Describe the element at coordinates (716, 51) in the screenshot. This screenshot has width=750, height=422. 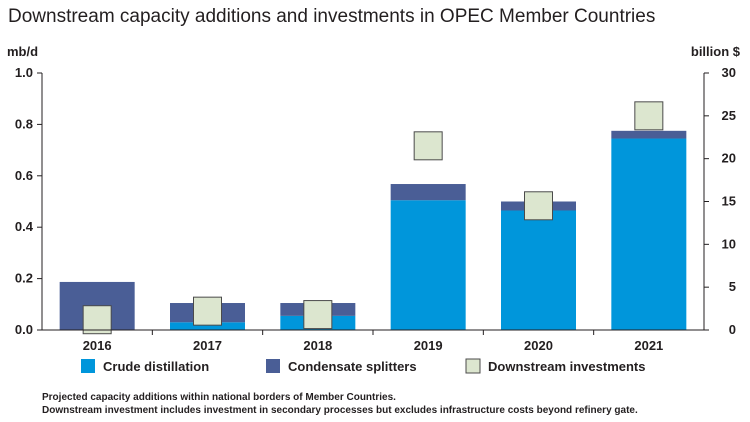
I see `y2-axis-label: billion $` at that location.